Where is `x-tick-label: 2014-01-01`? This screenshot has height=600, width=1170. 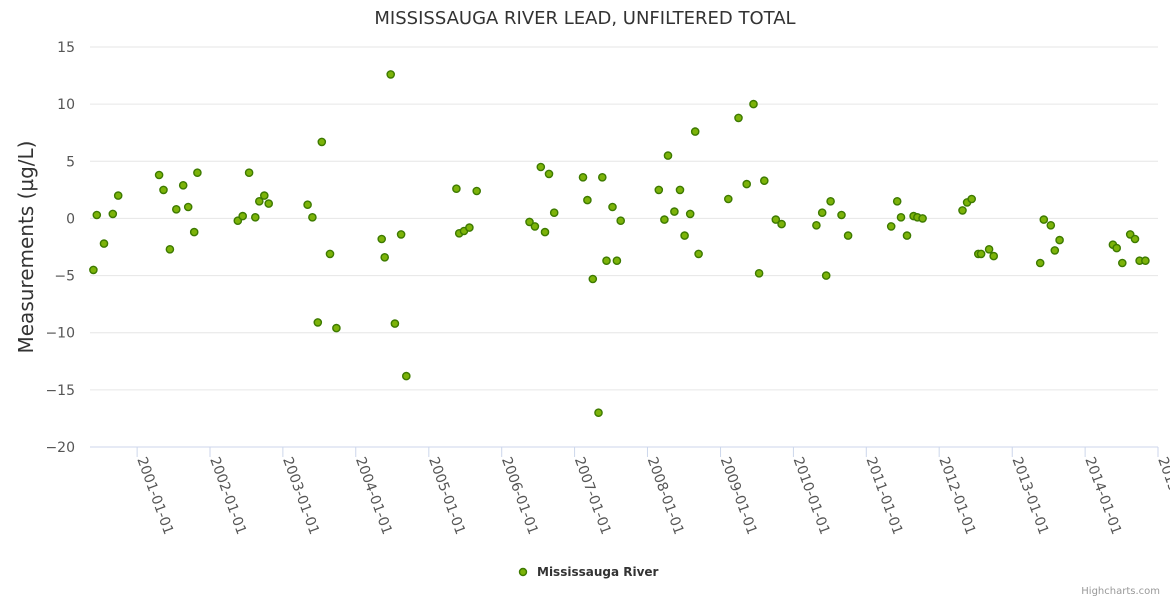
x-tick-label: 2014-01-01 is located at coordinates (1102, 496).